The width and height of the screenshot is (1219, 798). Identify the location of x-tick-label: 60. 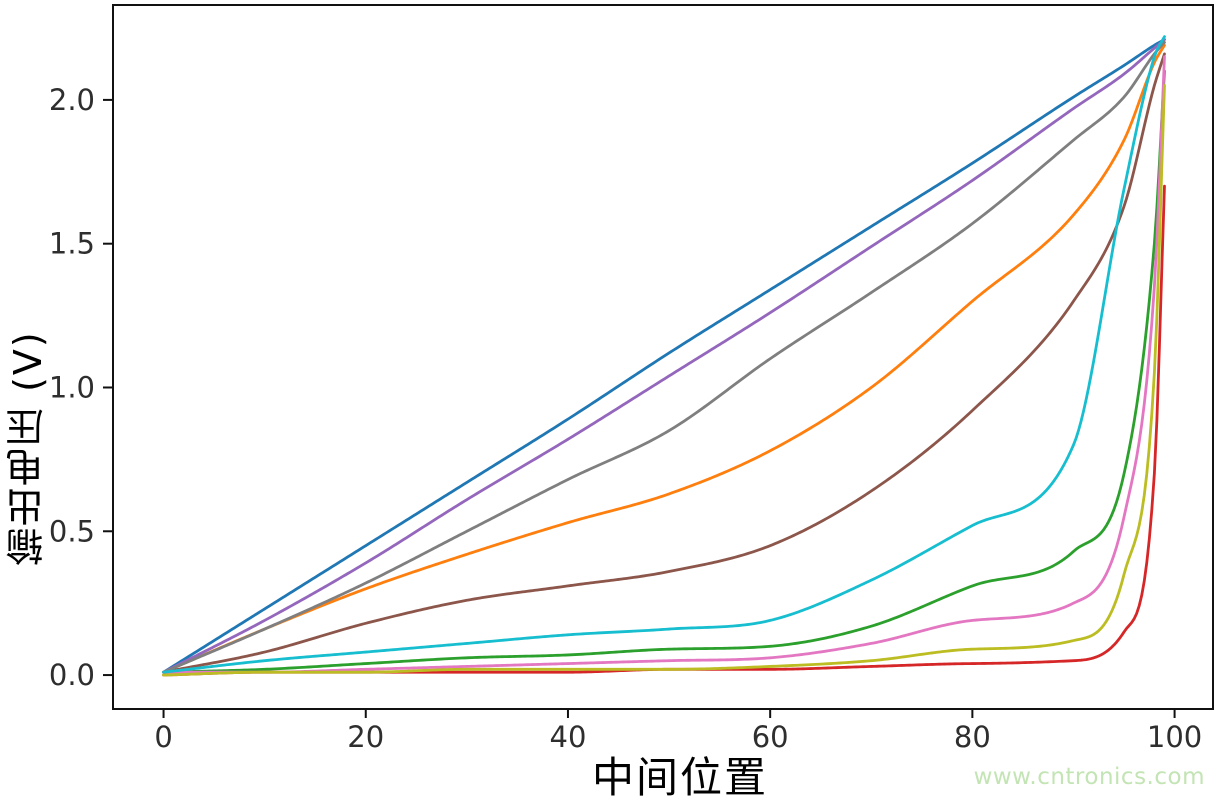
(770, 737).